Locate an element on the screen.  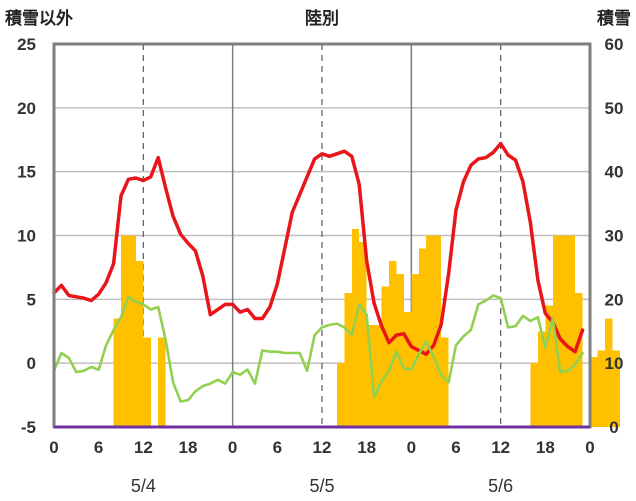
right-tick-label: 40 is located at coordinates (614, 172).